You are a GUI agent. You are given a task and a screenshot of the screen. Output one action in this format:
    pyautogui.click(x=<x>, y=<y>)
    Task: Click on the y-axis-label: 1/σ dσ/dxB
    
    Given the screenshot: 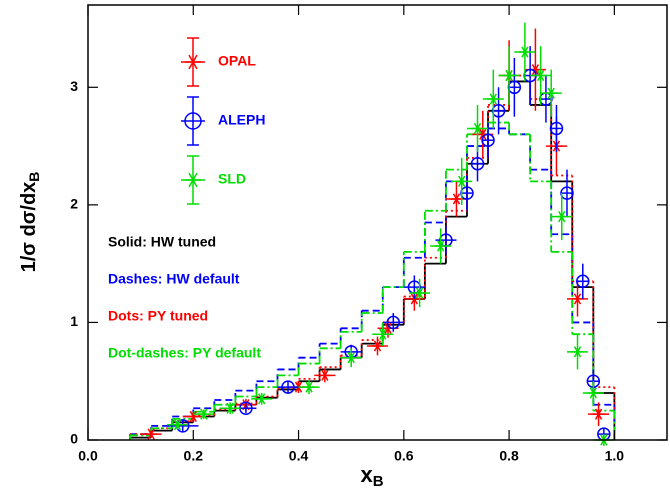 What is the action you would take?
    pyautogui.click(x=29, y=222)
    